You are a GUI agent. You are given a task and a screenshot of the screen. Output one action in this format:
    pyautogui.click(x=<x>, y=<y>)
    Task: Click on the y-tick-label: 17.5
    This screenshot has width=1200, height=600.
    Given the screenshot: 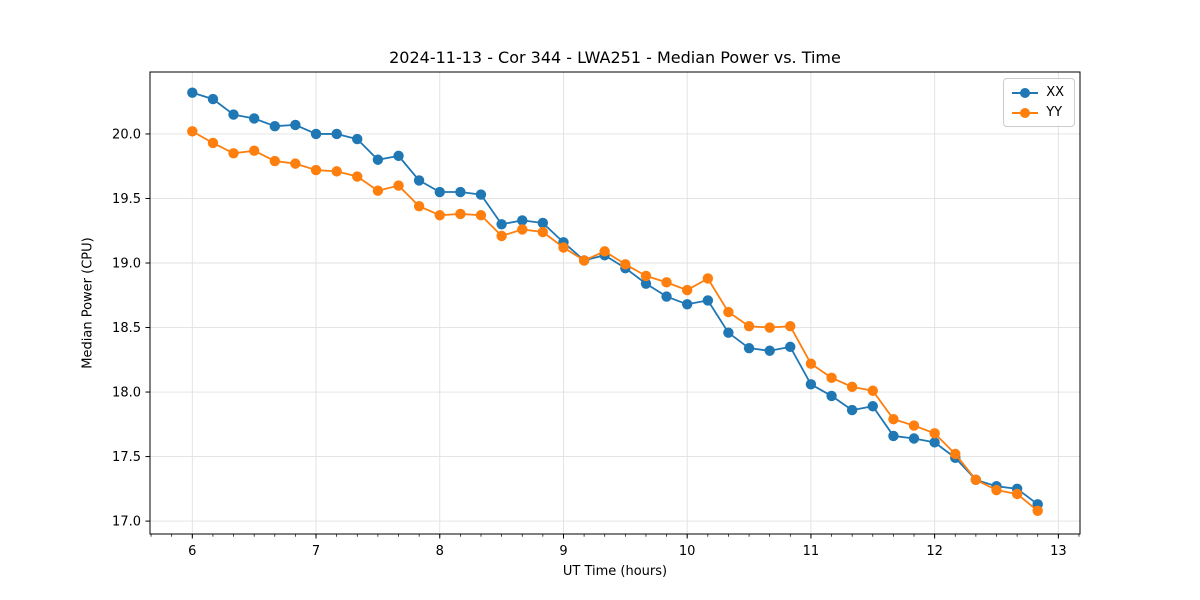 What is the action you would take?
    pyautogui.click(x=126, y=457)
    